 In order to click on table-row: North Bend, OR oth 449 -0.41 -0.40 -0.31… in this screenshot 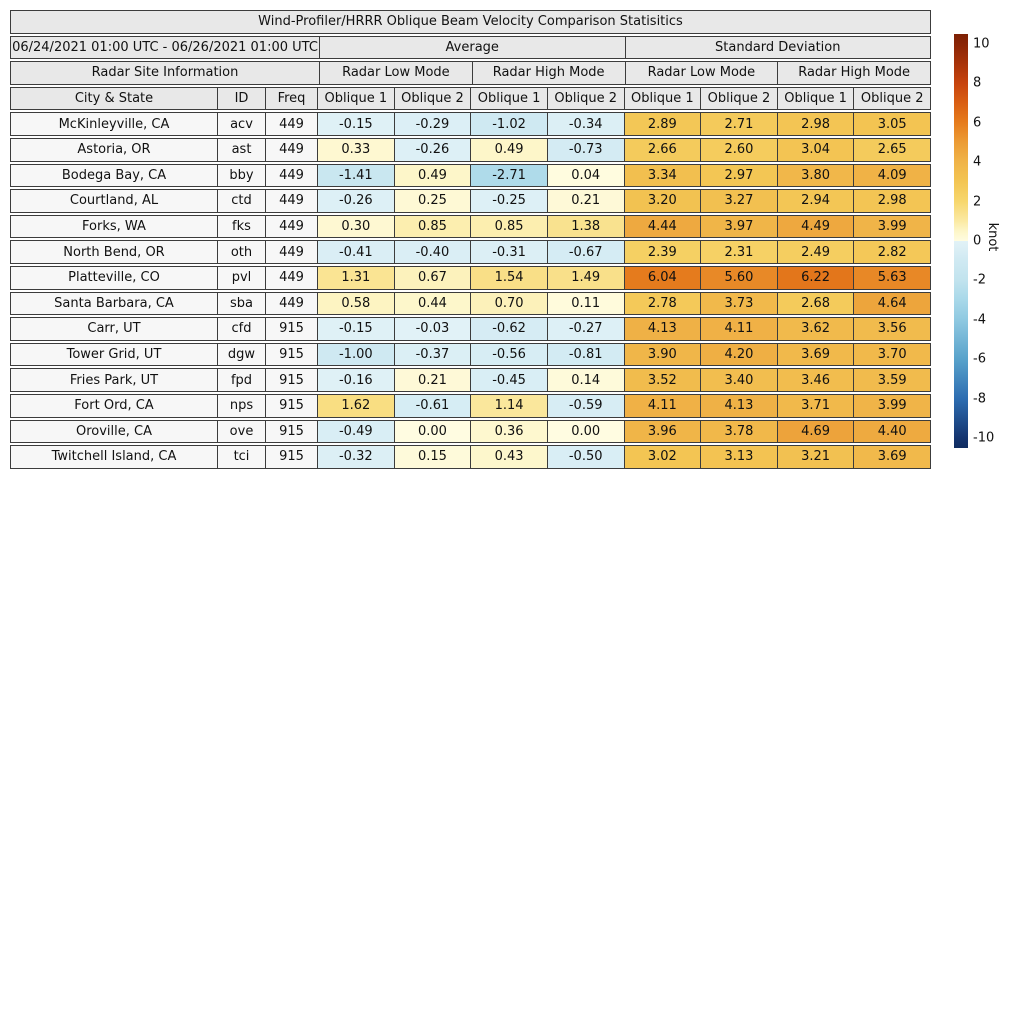, I will do `click(470, 252)`.